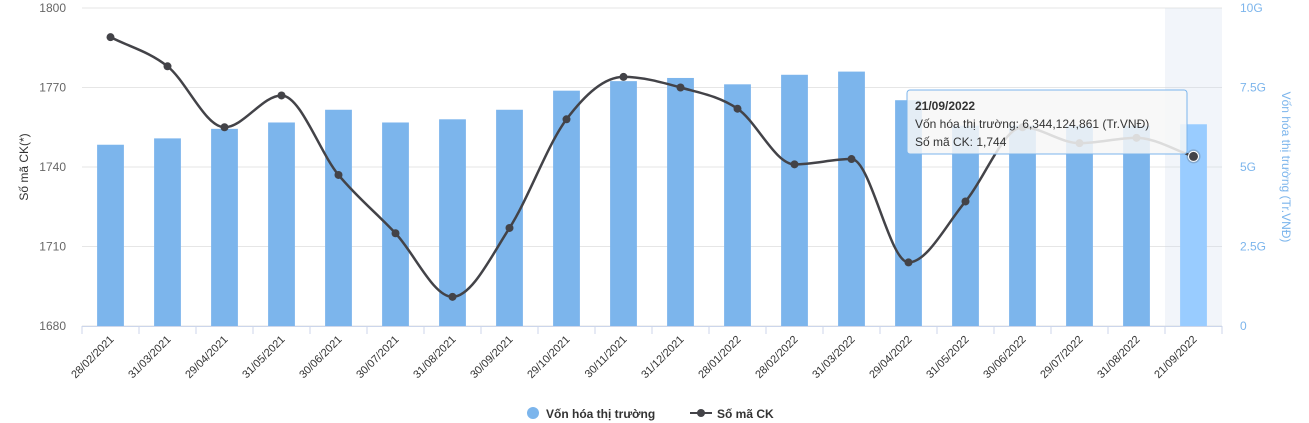  What do you see at coordinates (533, 413) in the screenshot?
I see `legend-bar-symbol` at bounding box center [533, 413].